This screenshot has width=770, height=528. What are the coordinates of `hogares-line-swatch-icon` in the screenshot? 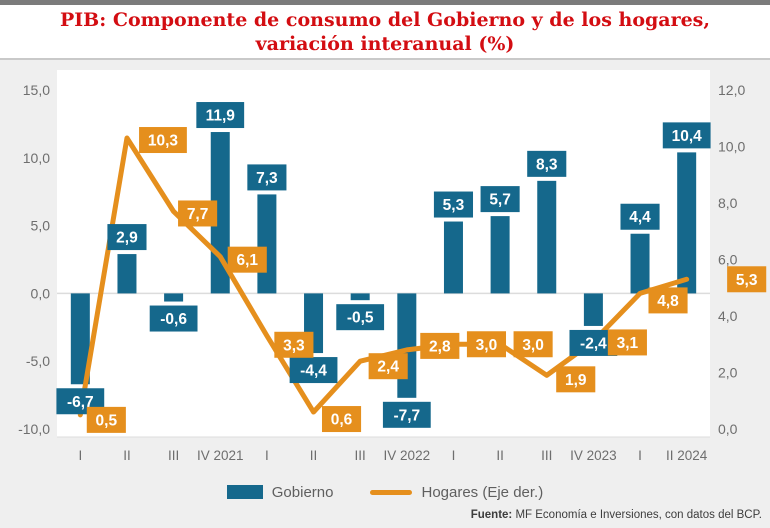 It's located at (391, 492).